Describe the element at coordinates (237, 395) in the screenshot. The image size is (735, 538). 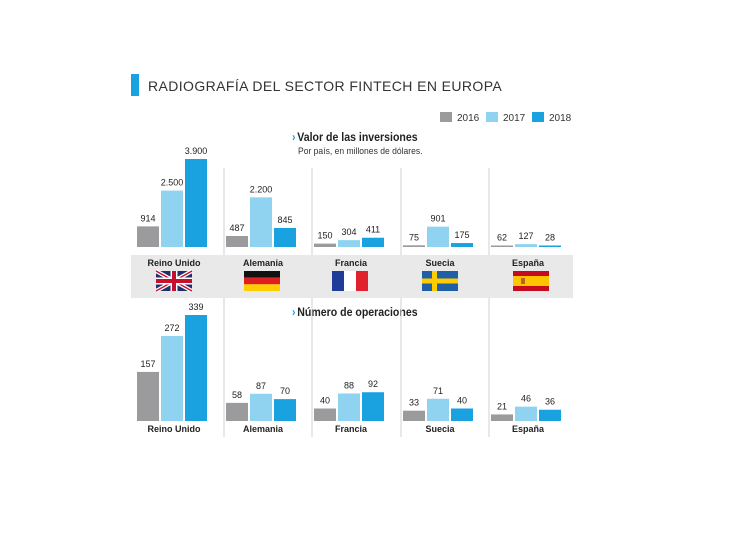
I see `operations-value-label: 58` at that location.